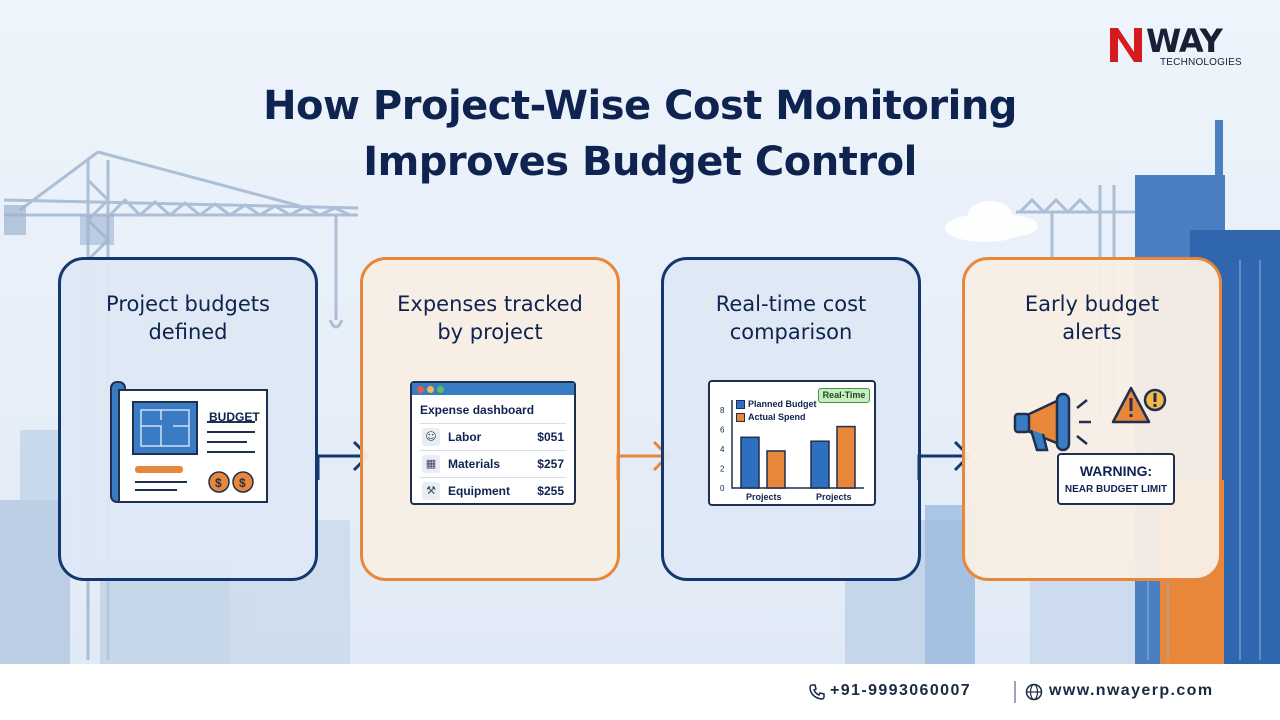  I want to click on expense-row: ⚒ Equipment $255, so click(493, 490).